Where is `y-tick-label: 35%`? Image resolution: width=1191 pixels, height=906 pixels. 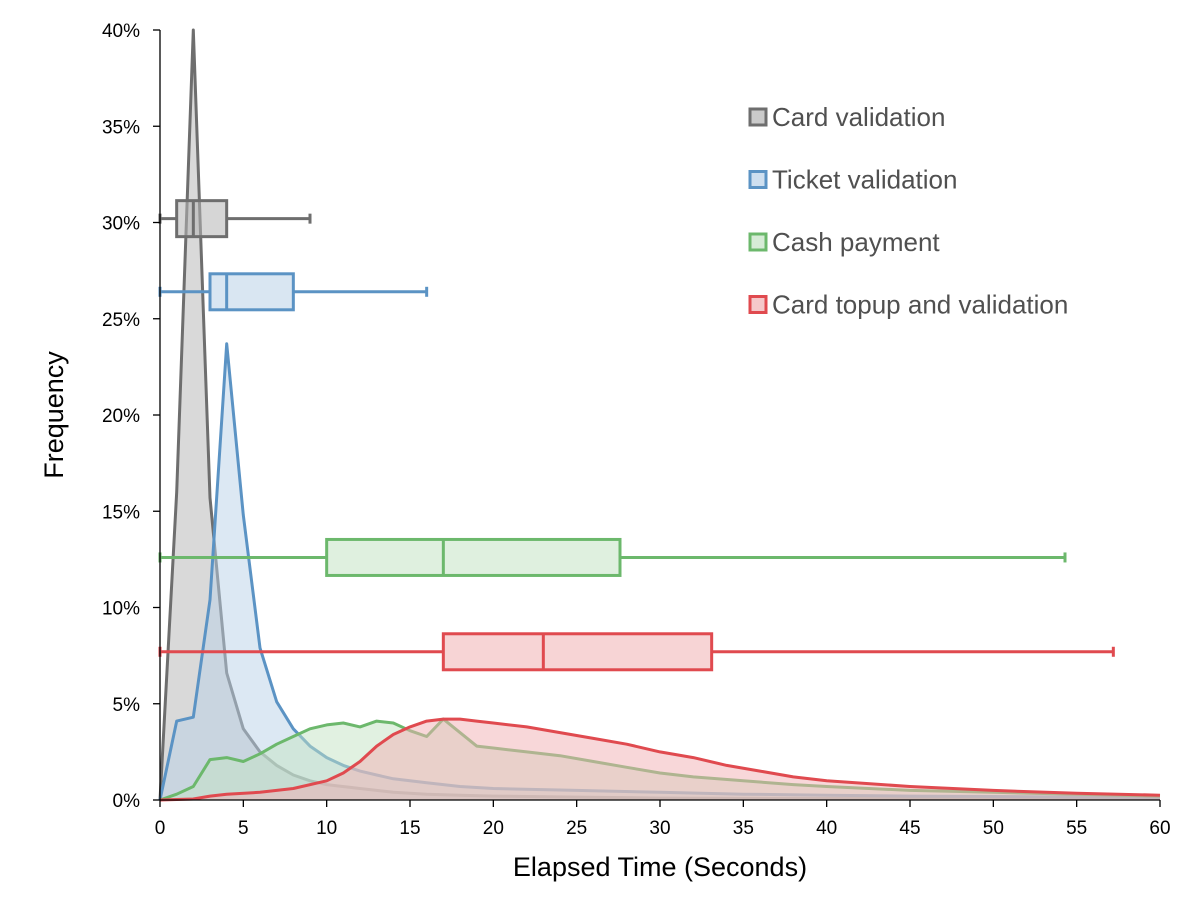 y-tick-label: 35% is located at coordinates (121, 127).